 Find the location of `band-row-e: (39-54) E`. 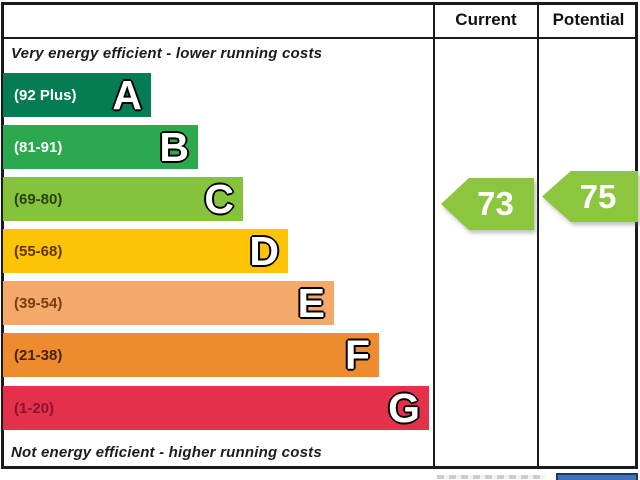

band-row-e: (39-54) E is located at coordinates (168, 303).